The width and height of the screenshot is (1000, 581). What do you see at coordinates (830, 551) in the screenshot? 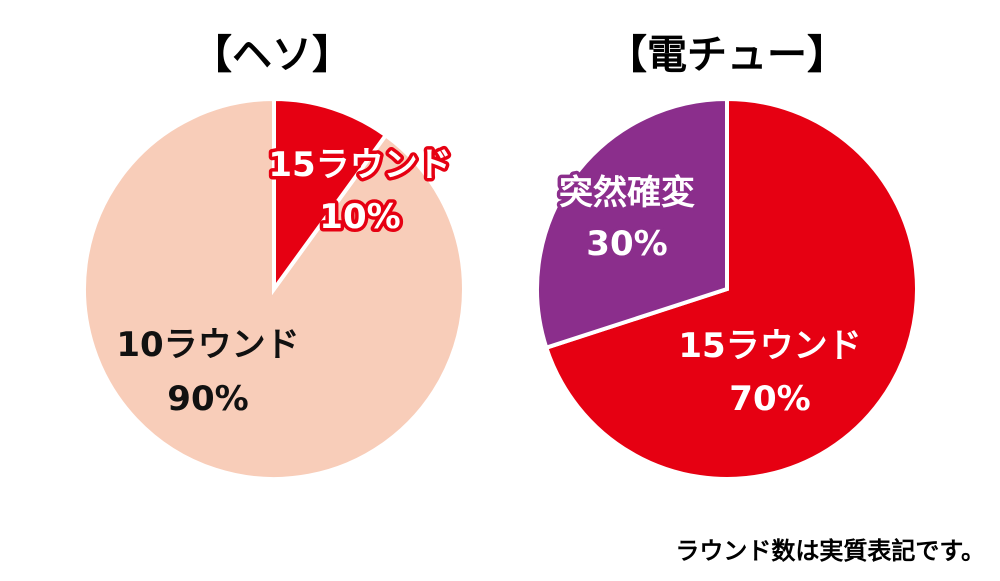
I see `footnote: ラウンド数は実質表記です。` at bounding box center [830, 551].